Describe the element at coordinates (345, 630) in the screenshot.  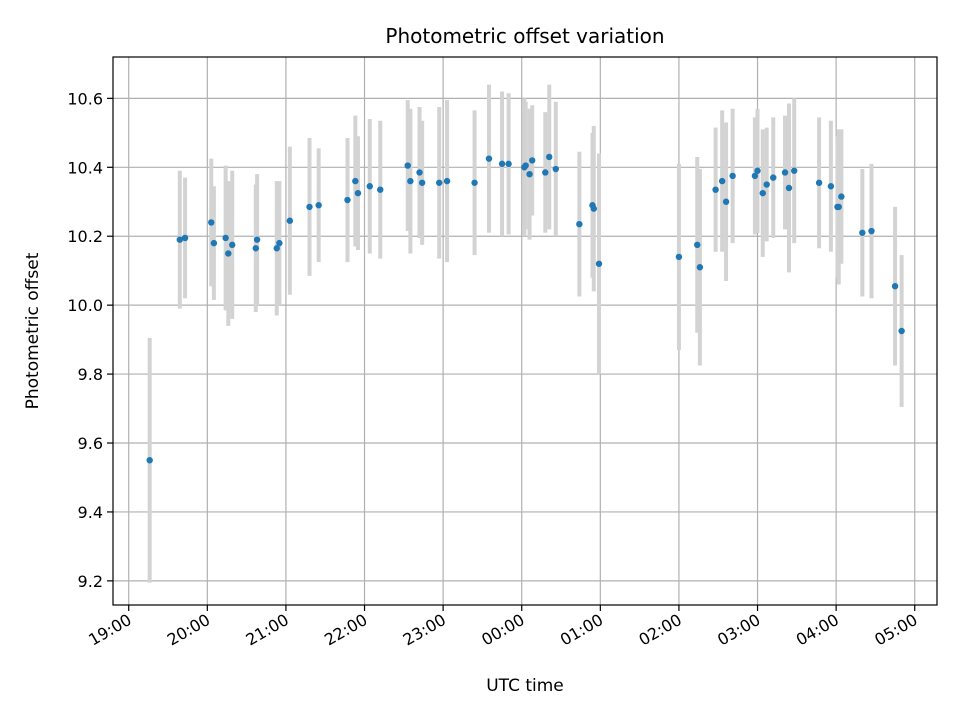
I see `x-tick-label: 22:00` at that location.